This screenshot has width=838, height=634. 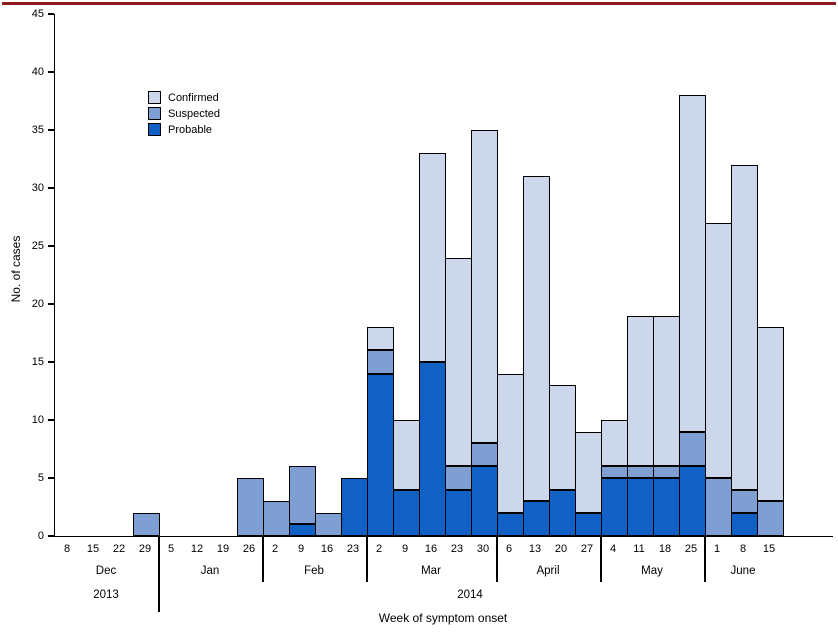 I want to click on week-label: 18, so click(x=665, y=549).